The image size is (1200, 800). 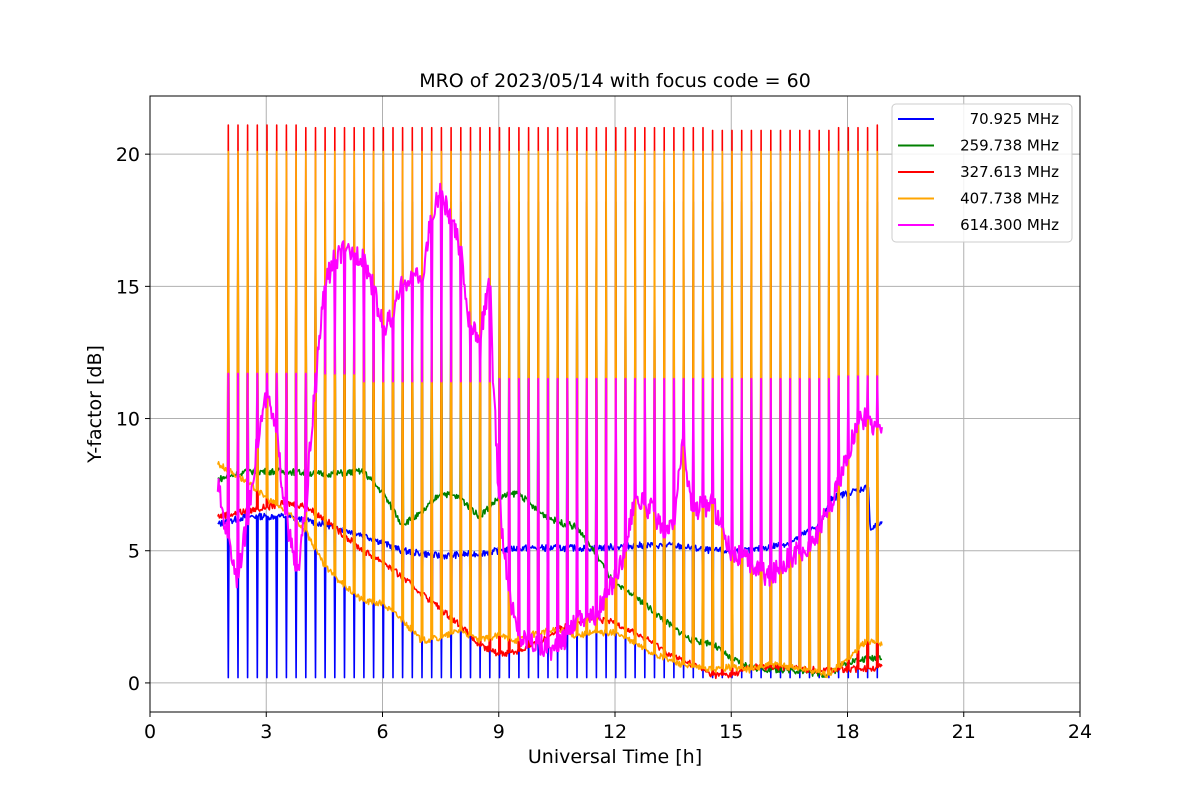 What do you see at coordinates (615, 81) in the screenshot?
I see `chart-title: MRO of 2023/05/14 with focus code = 60` at bounding box center [615, 81].